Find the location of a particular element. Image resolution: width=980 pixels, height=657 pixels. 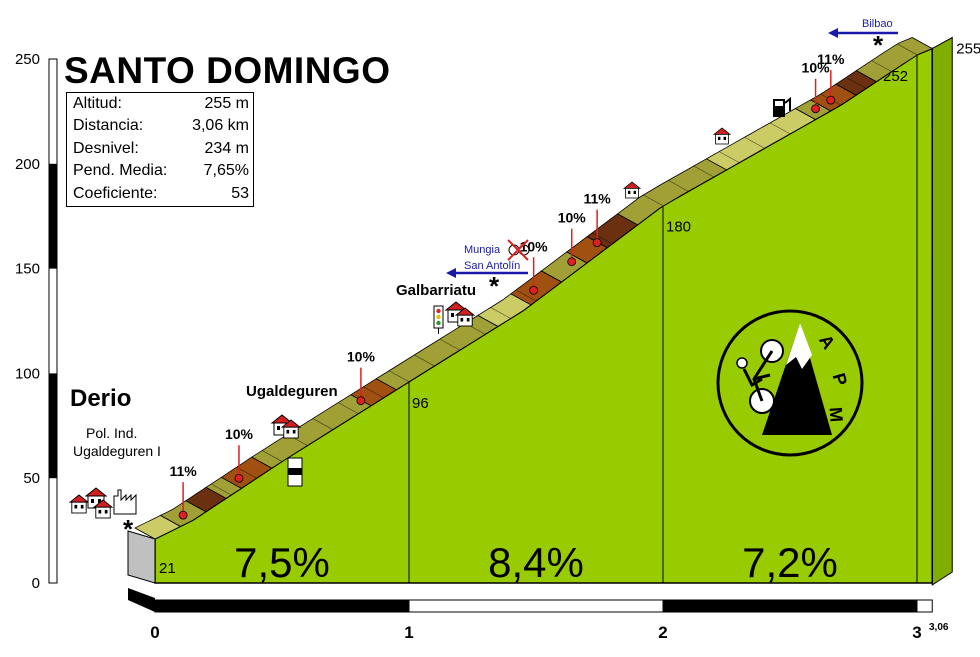

logo-rider-body is located at coordinates (752, 378).